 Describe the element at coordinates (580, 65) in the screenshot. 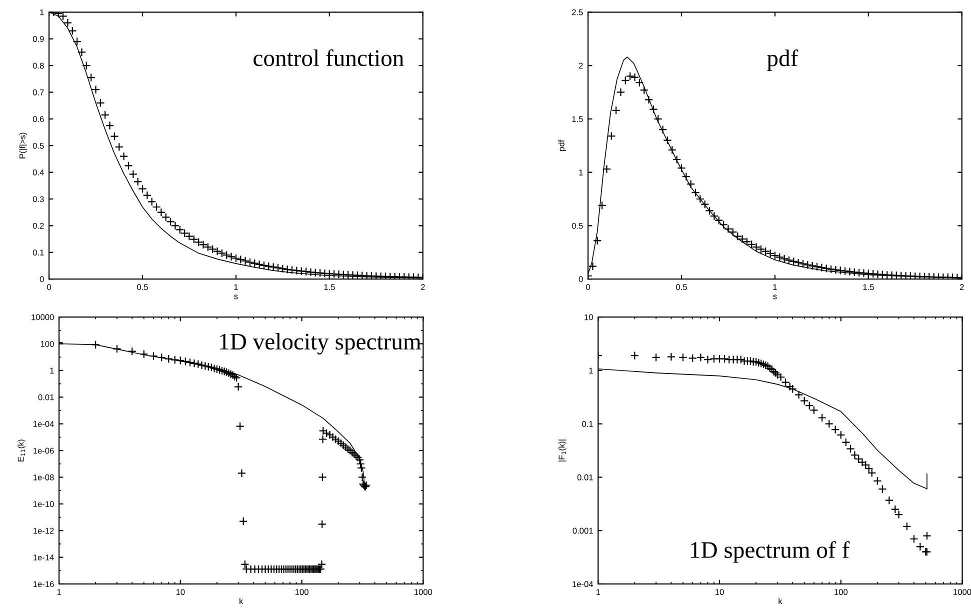

I see `y-tick-label: 2` at that location.